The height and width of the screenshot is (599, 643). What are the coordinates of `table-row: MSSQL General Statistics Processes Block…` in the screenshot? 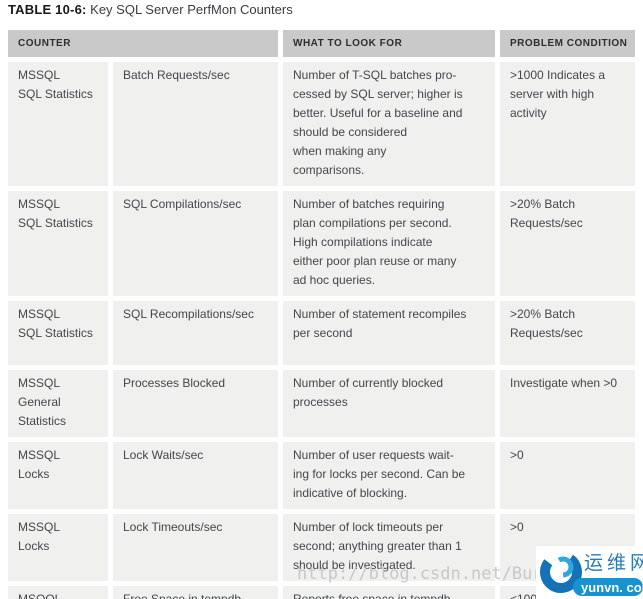 It's located at (321, 403).